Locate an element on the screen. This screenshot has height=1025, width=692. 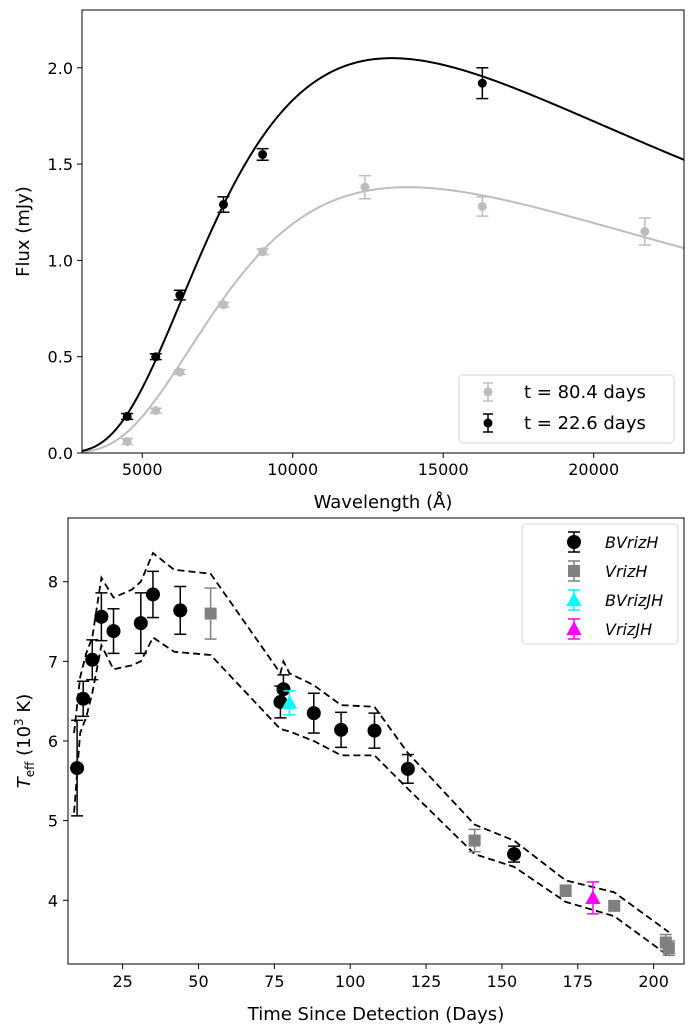
x-tick-label: 25 is located at coordinates (122, 981).